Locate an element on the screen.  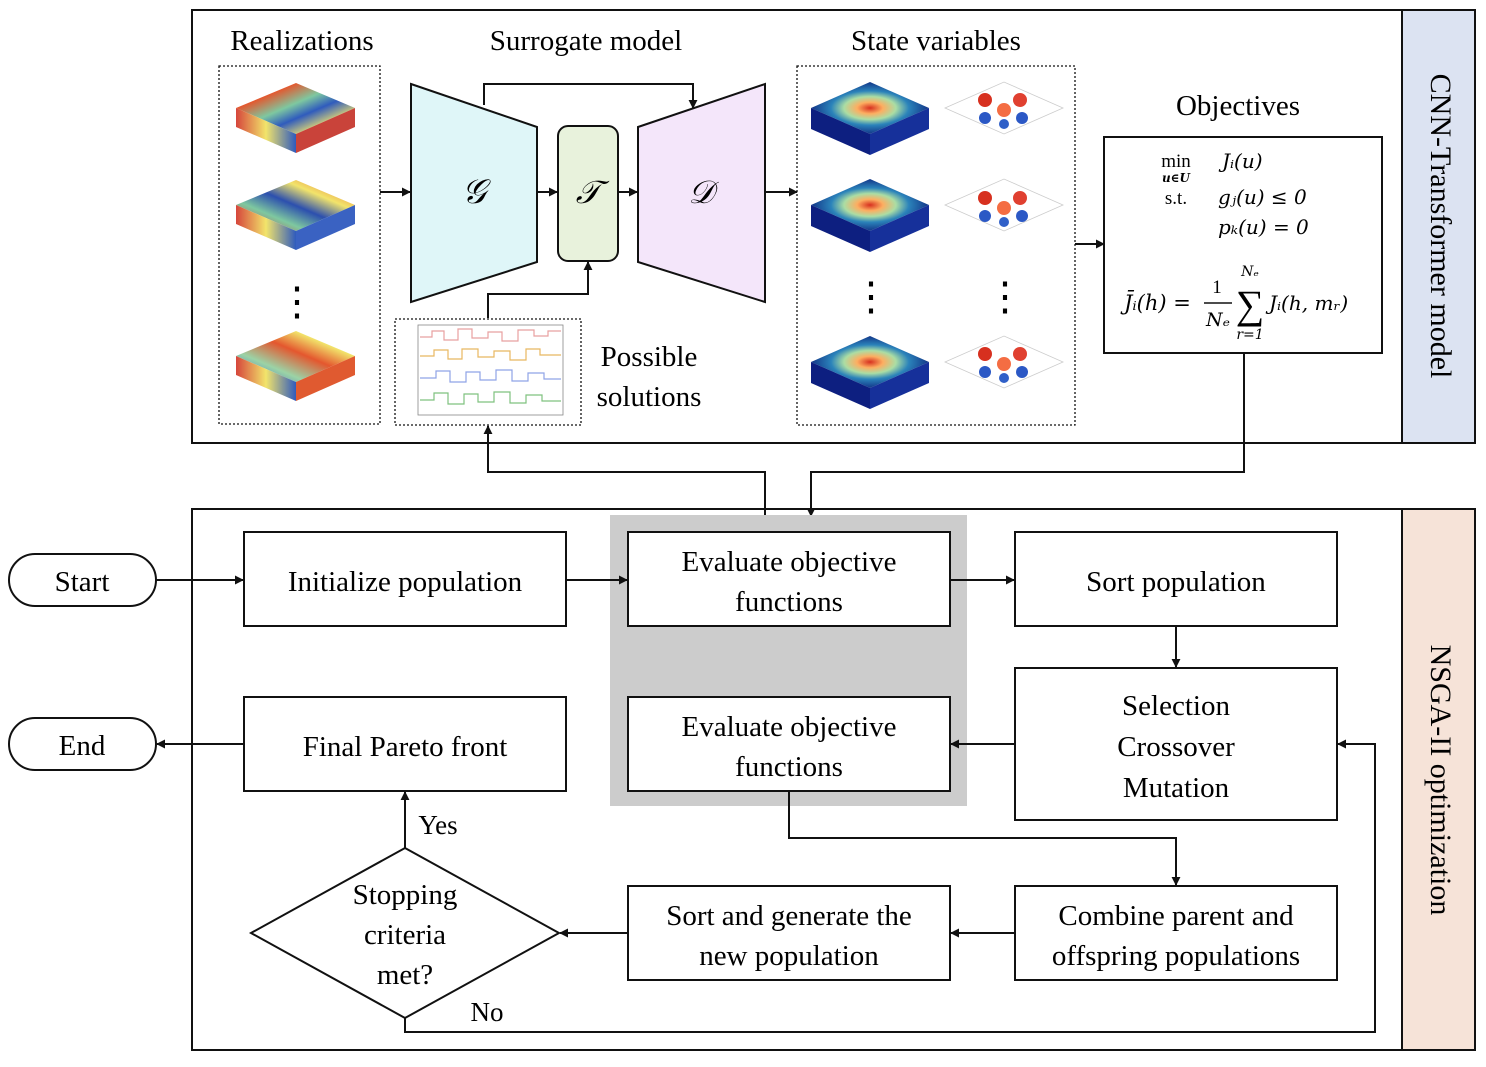
mutation-label: Mutation is located at coordinates (1176, 788).